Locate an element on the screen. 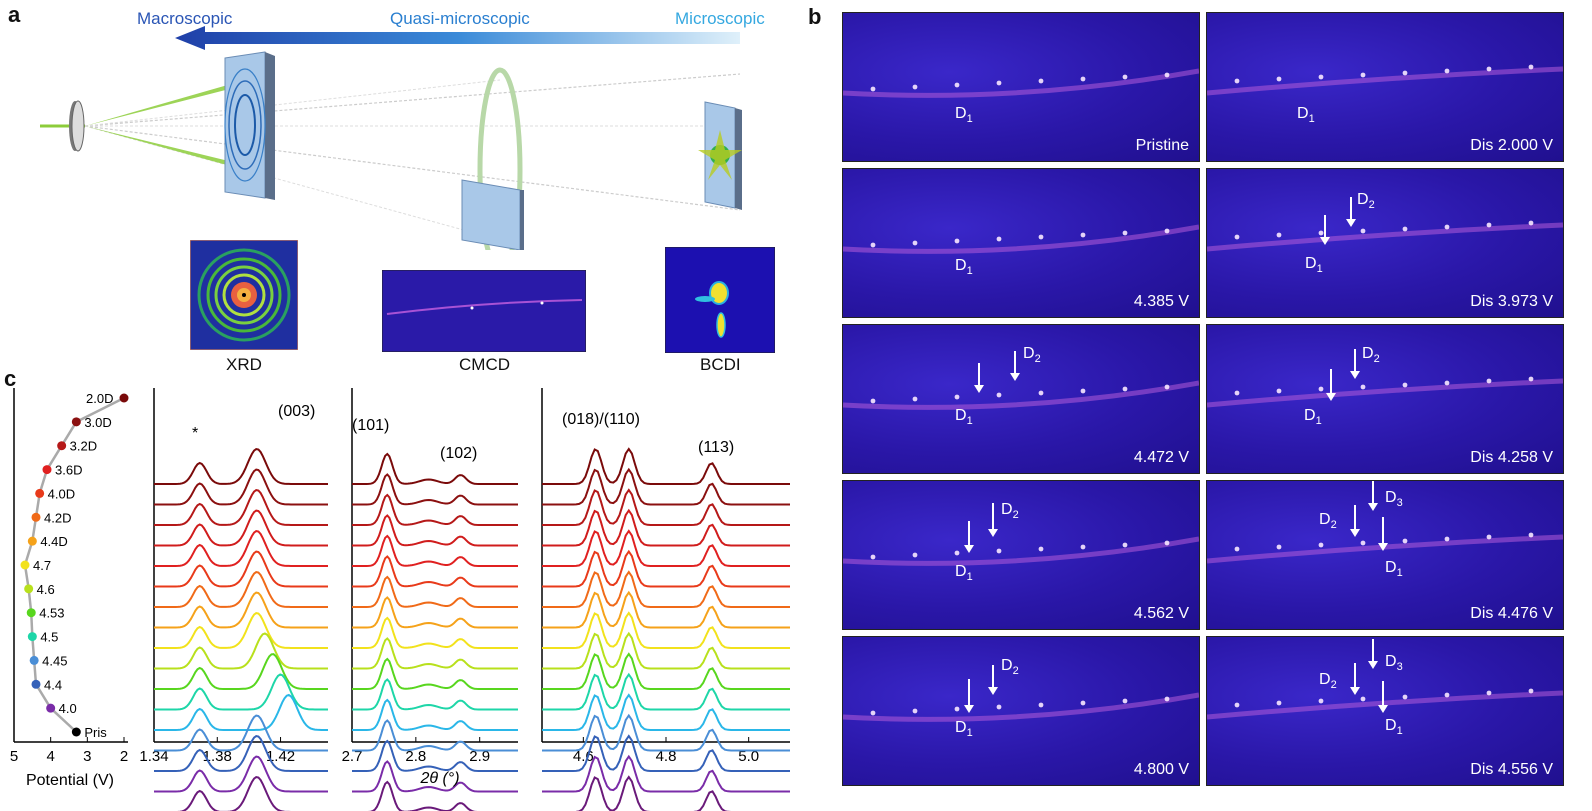  panel-label-b: b is located at coordinates (815, 16).